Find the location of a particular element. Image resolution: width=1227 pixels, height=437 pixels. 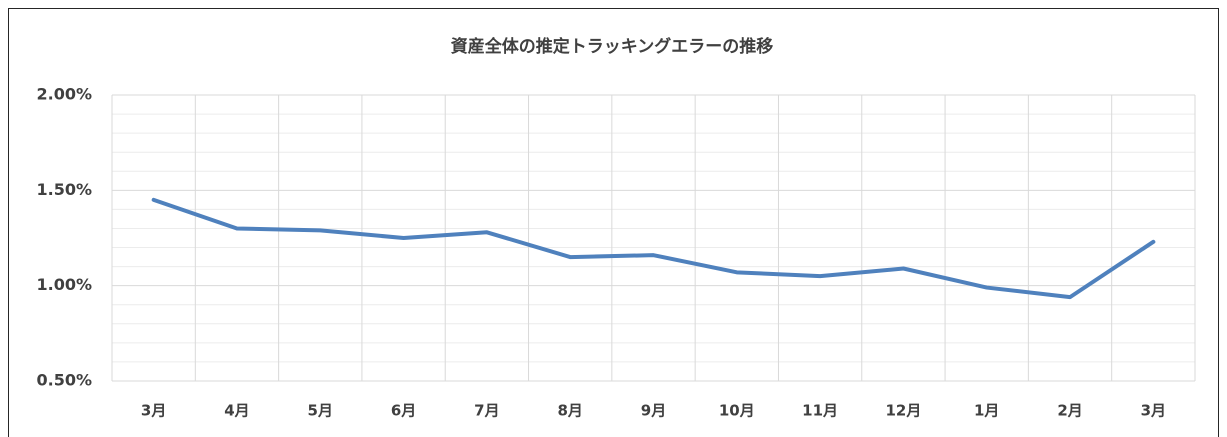

y-tick-label: 0.50% is located at coordinates (64, 380).